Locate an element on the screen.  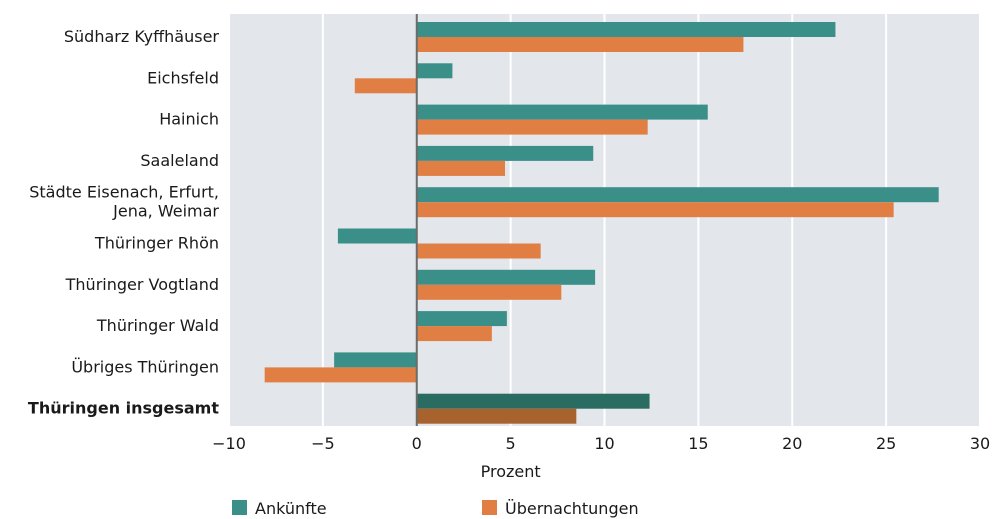
x-tick-label: 30 is located at coordinates (980, 443).